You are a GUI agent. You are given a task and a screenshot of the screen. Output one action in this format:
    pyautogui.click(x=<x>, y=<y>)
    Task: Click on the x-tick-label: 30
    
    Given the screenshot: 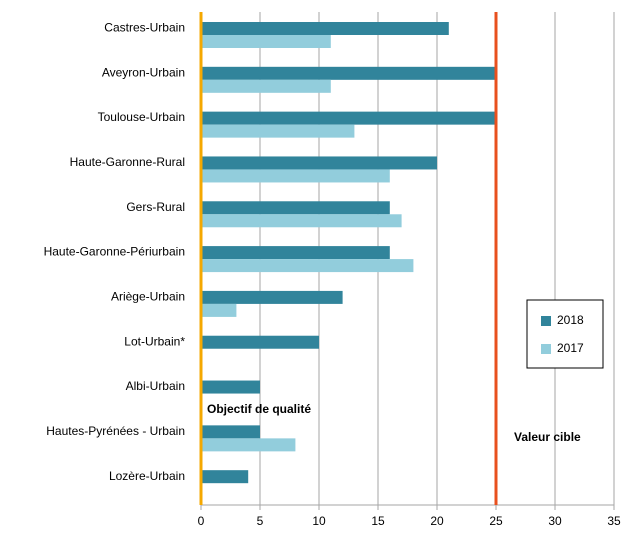 What is the action you would take?
    pyautogui.click(x=555, y=521)
    